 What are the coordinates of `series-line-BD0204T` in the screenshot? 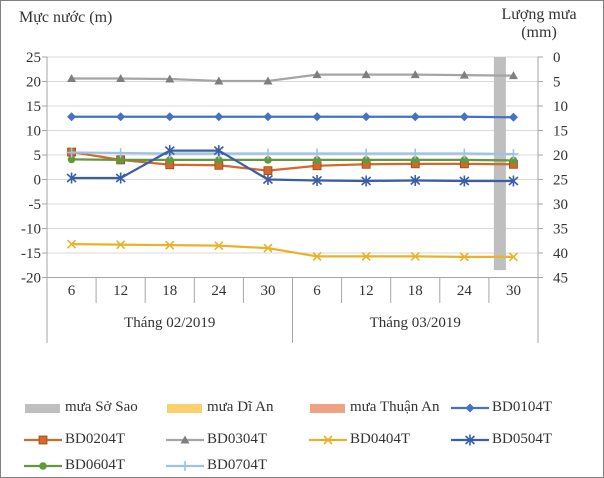 It's located at (292, 161).